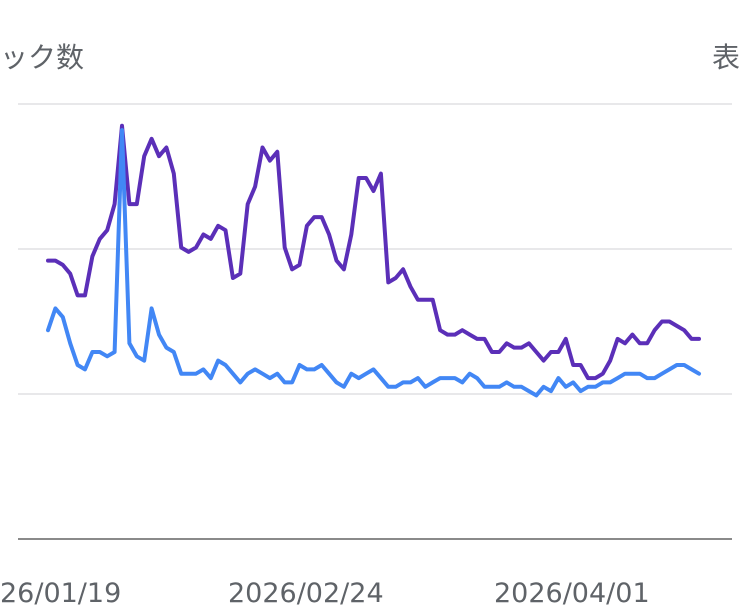  What do you see at coordinates (306, 593) in the screenshot?
I see `x-tick-label: 2026/02/24` at bounding box center [306, 593].